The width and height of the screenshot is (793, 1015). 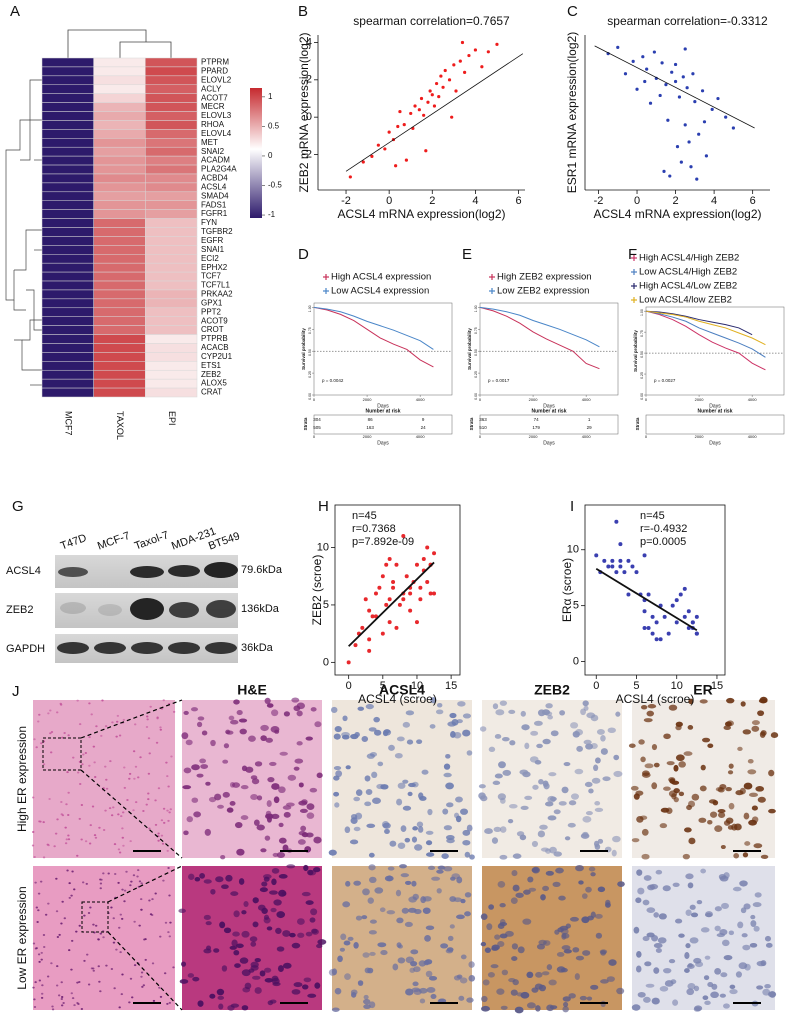 I want to click on gene-label: ACSL4, so click(x=214, y=186).